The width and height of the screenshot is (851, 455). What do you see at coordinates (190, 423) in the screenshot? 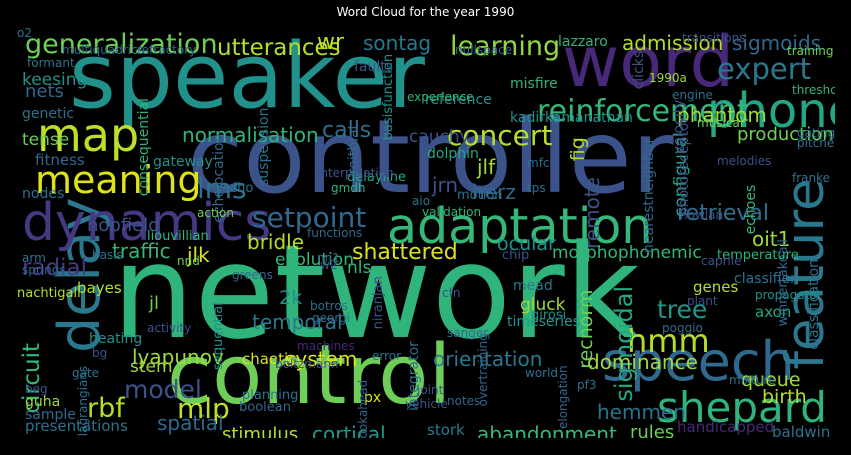
I see `word-spatial: spatial` at bounding box center [190, 423].